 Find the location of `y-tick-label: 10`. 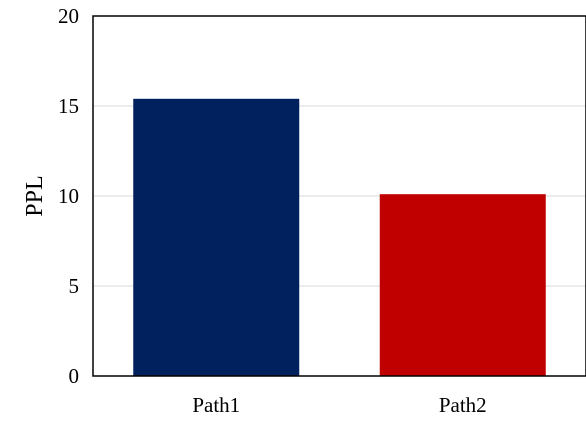

y-tick-label: 10 is located at coordinates (68, 196).